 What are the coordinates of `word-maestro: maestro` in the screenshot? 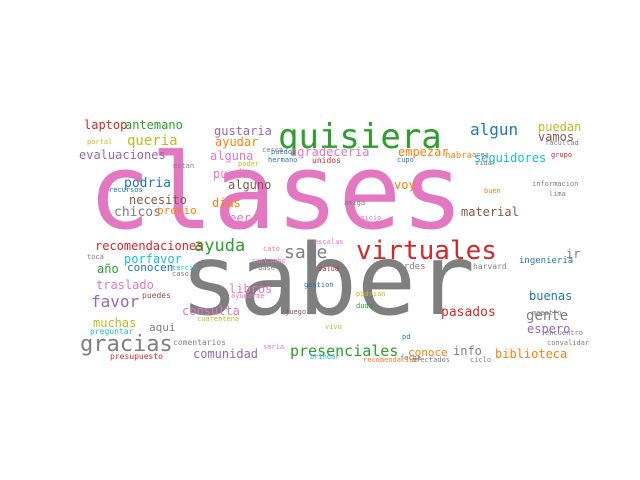 It's located at (547, 313).